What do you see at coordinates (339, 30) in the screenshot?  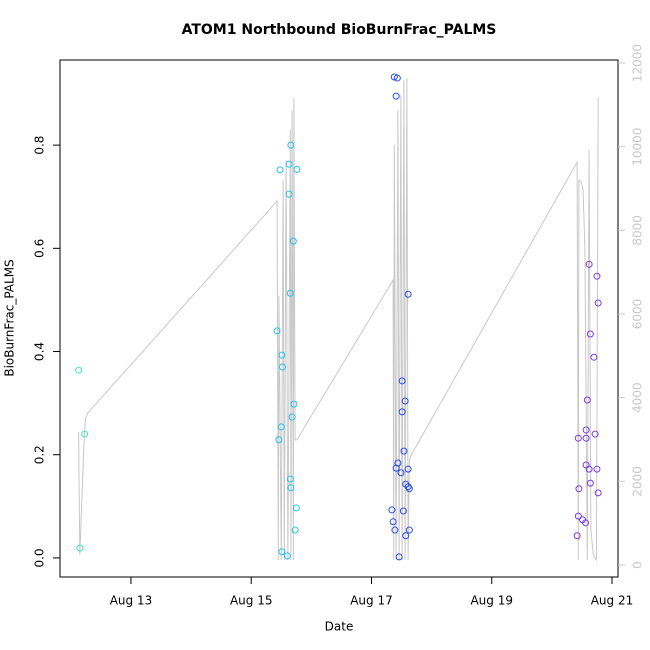 I see `chart-title: ATOM1 Northbound BioBurnFrac_PALMS` at bounding box center [339, 30].